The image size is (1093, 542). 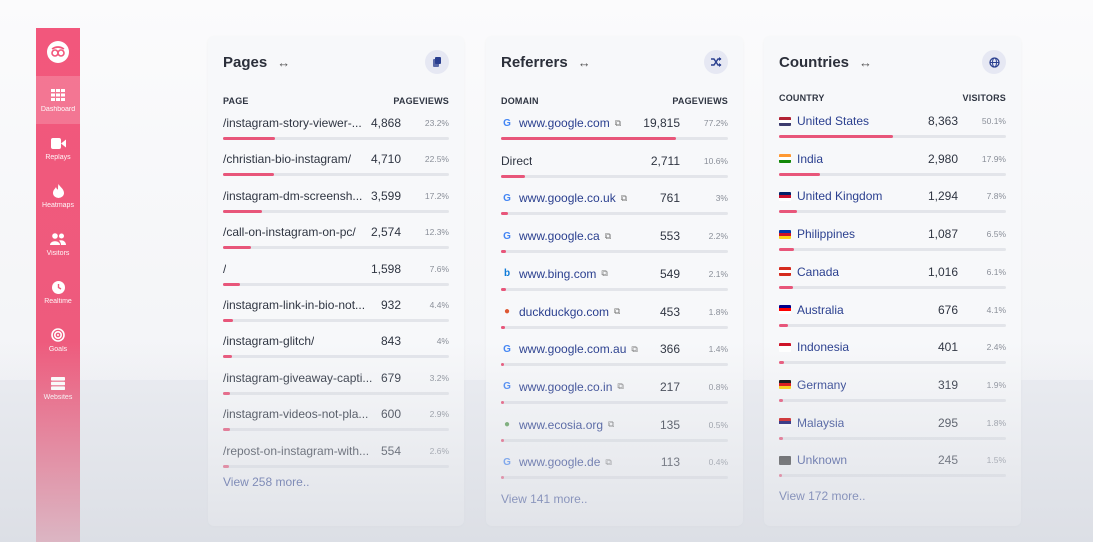 I want to click on pages-row: /instagram-glitch/843 4%, so click(x=336, y=352).